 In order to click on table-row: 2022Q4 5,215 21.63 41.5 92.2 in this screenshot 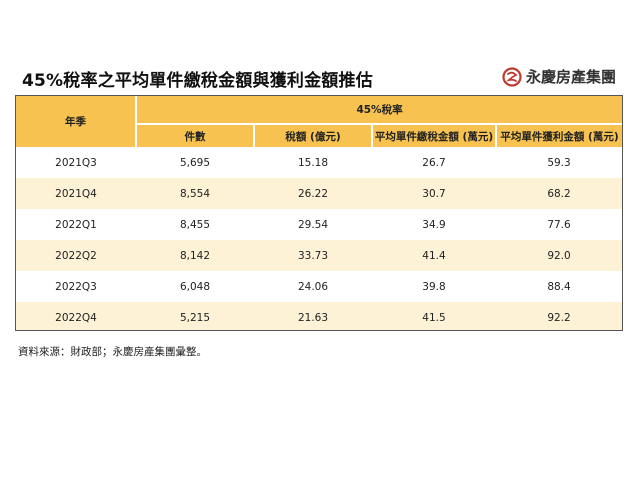, I will do `click(319, 316)`.